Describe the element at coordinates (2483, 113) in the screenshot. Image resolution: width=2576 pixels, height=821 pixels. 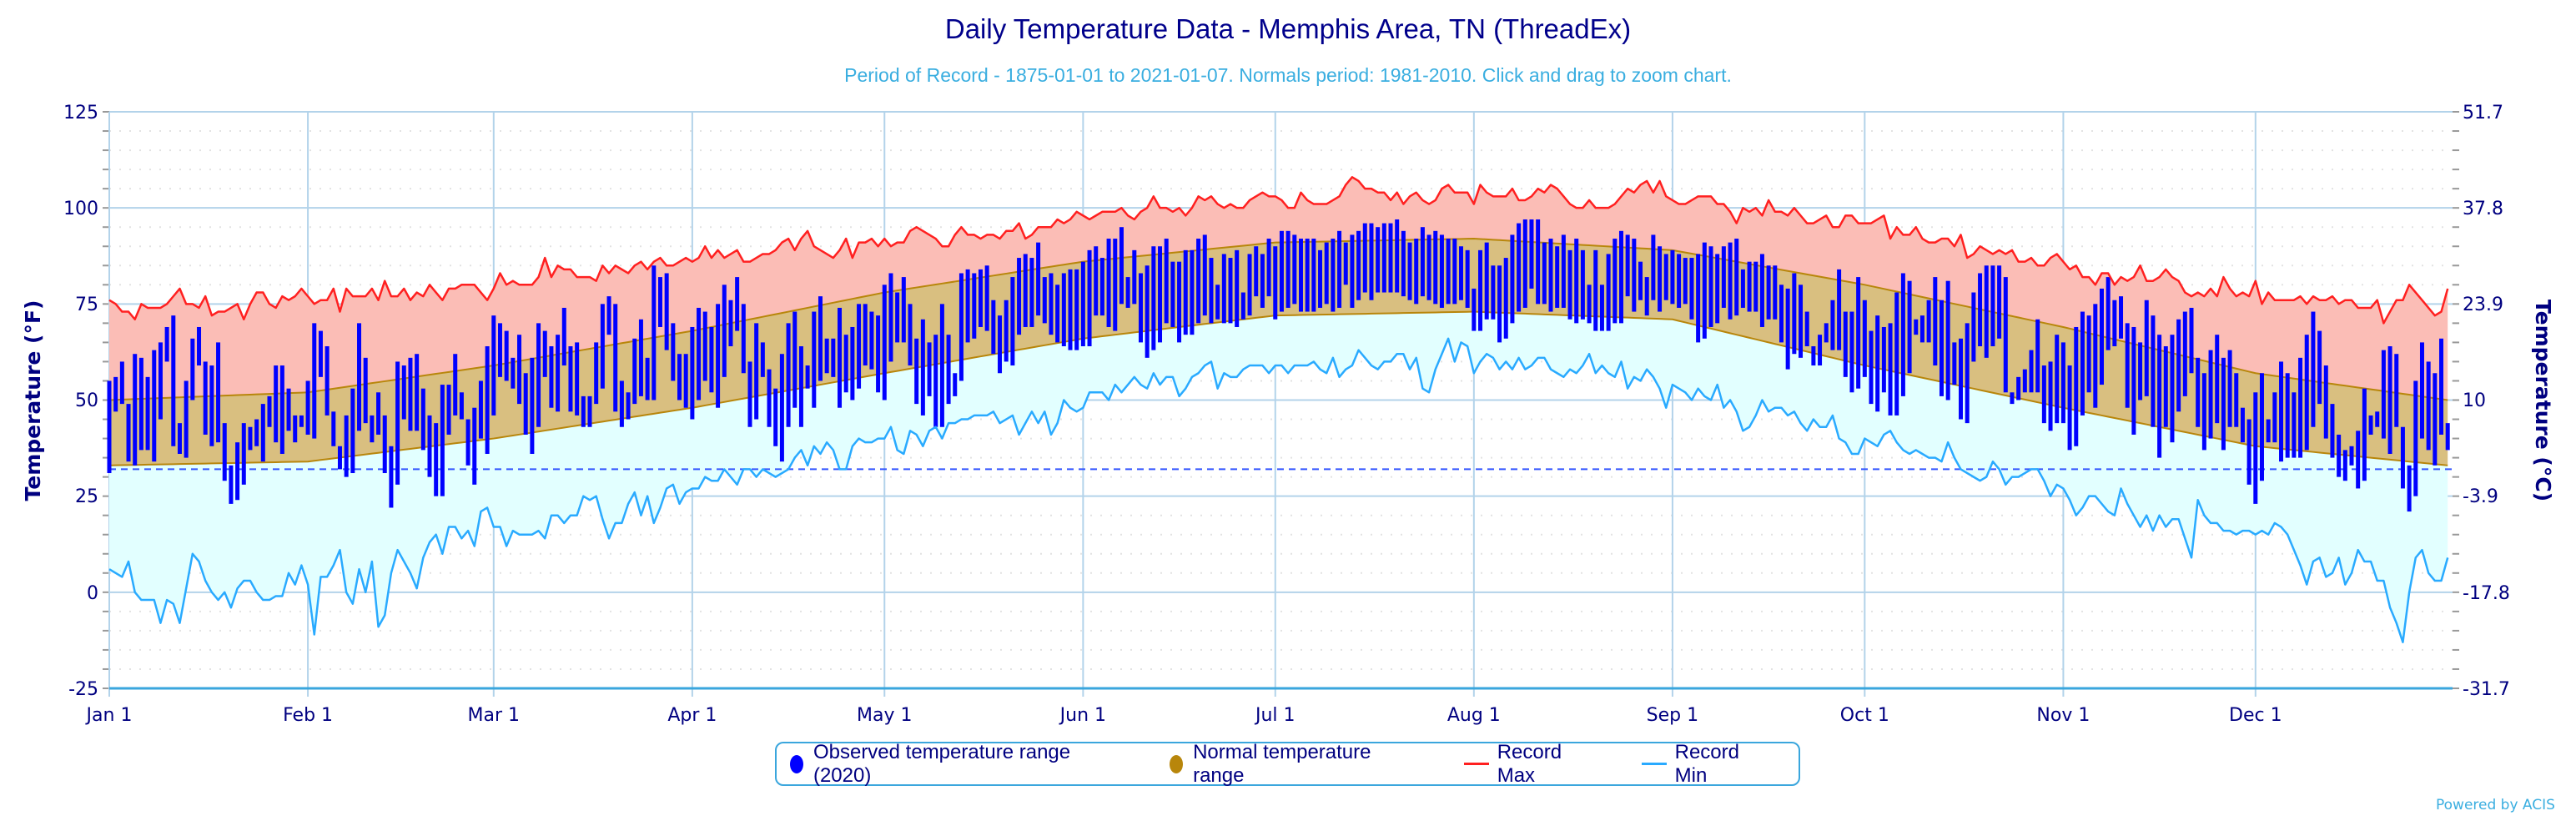
I see `y-tick-label-right: 51.7` at that location.